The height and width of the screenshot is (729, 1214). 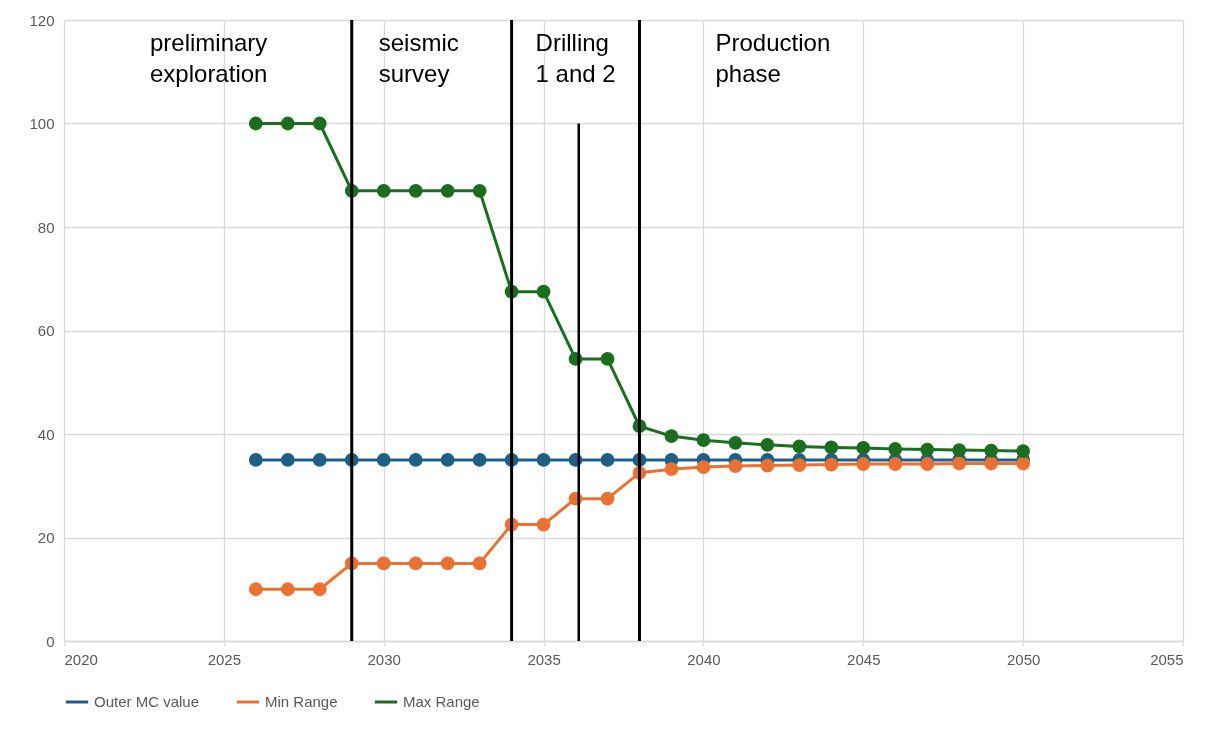 I want to click on y-tick-label: 60, so click(x=46, y=330).